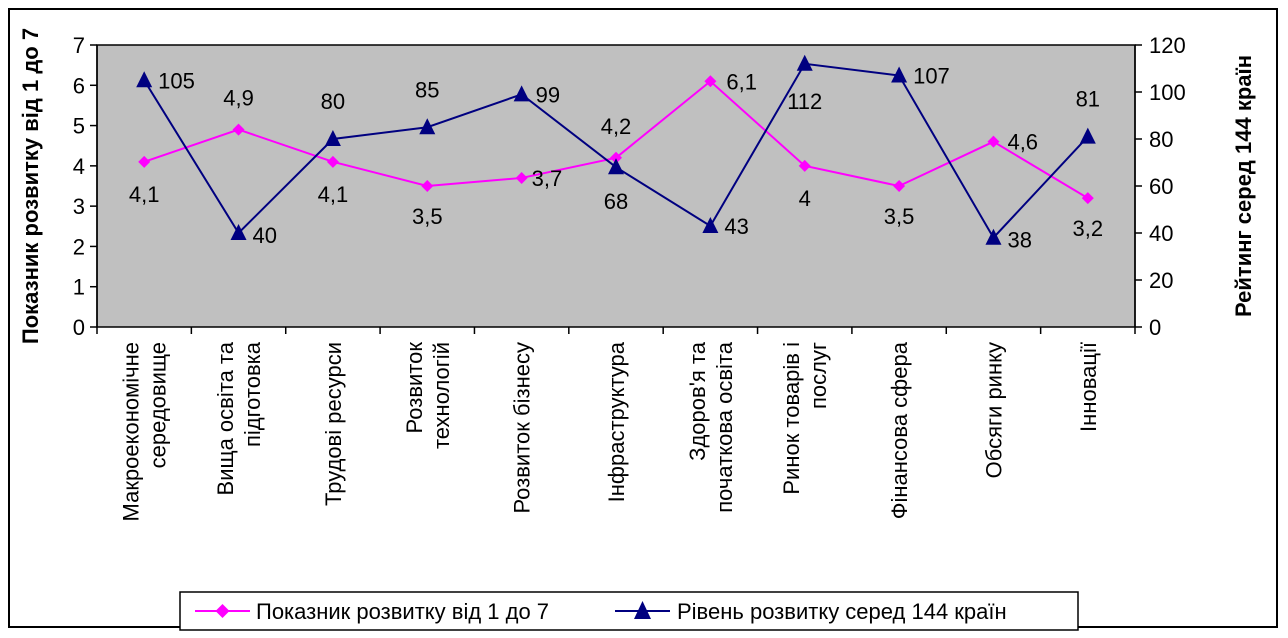 The width and height of the screenshot is (1288, 638). I want to click on left-tick-label: 5, so click(79, 126).